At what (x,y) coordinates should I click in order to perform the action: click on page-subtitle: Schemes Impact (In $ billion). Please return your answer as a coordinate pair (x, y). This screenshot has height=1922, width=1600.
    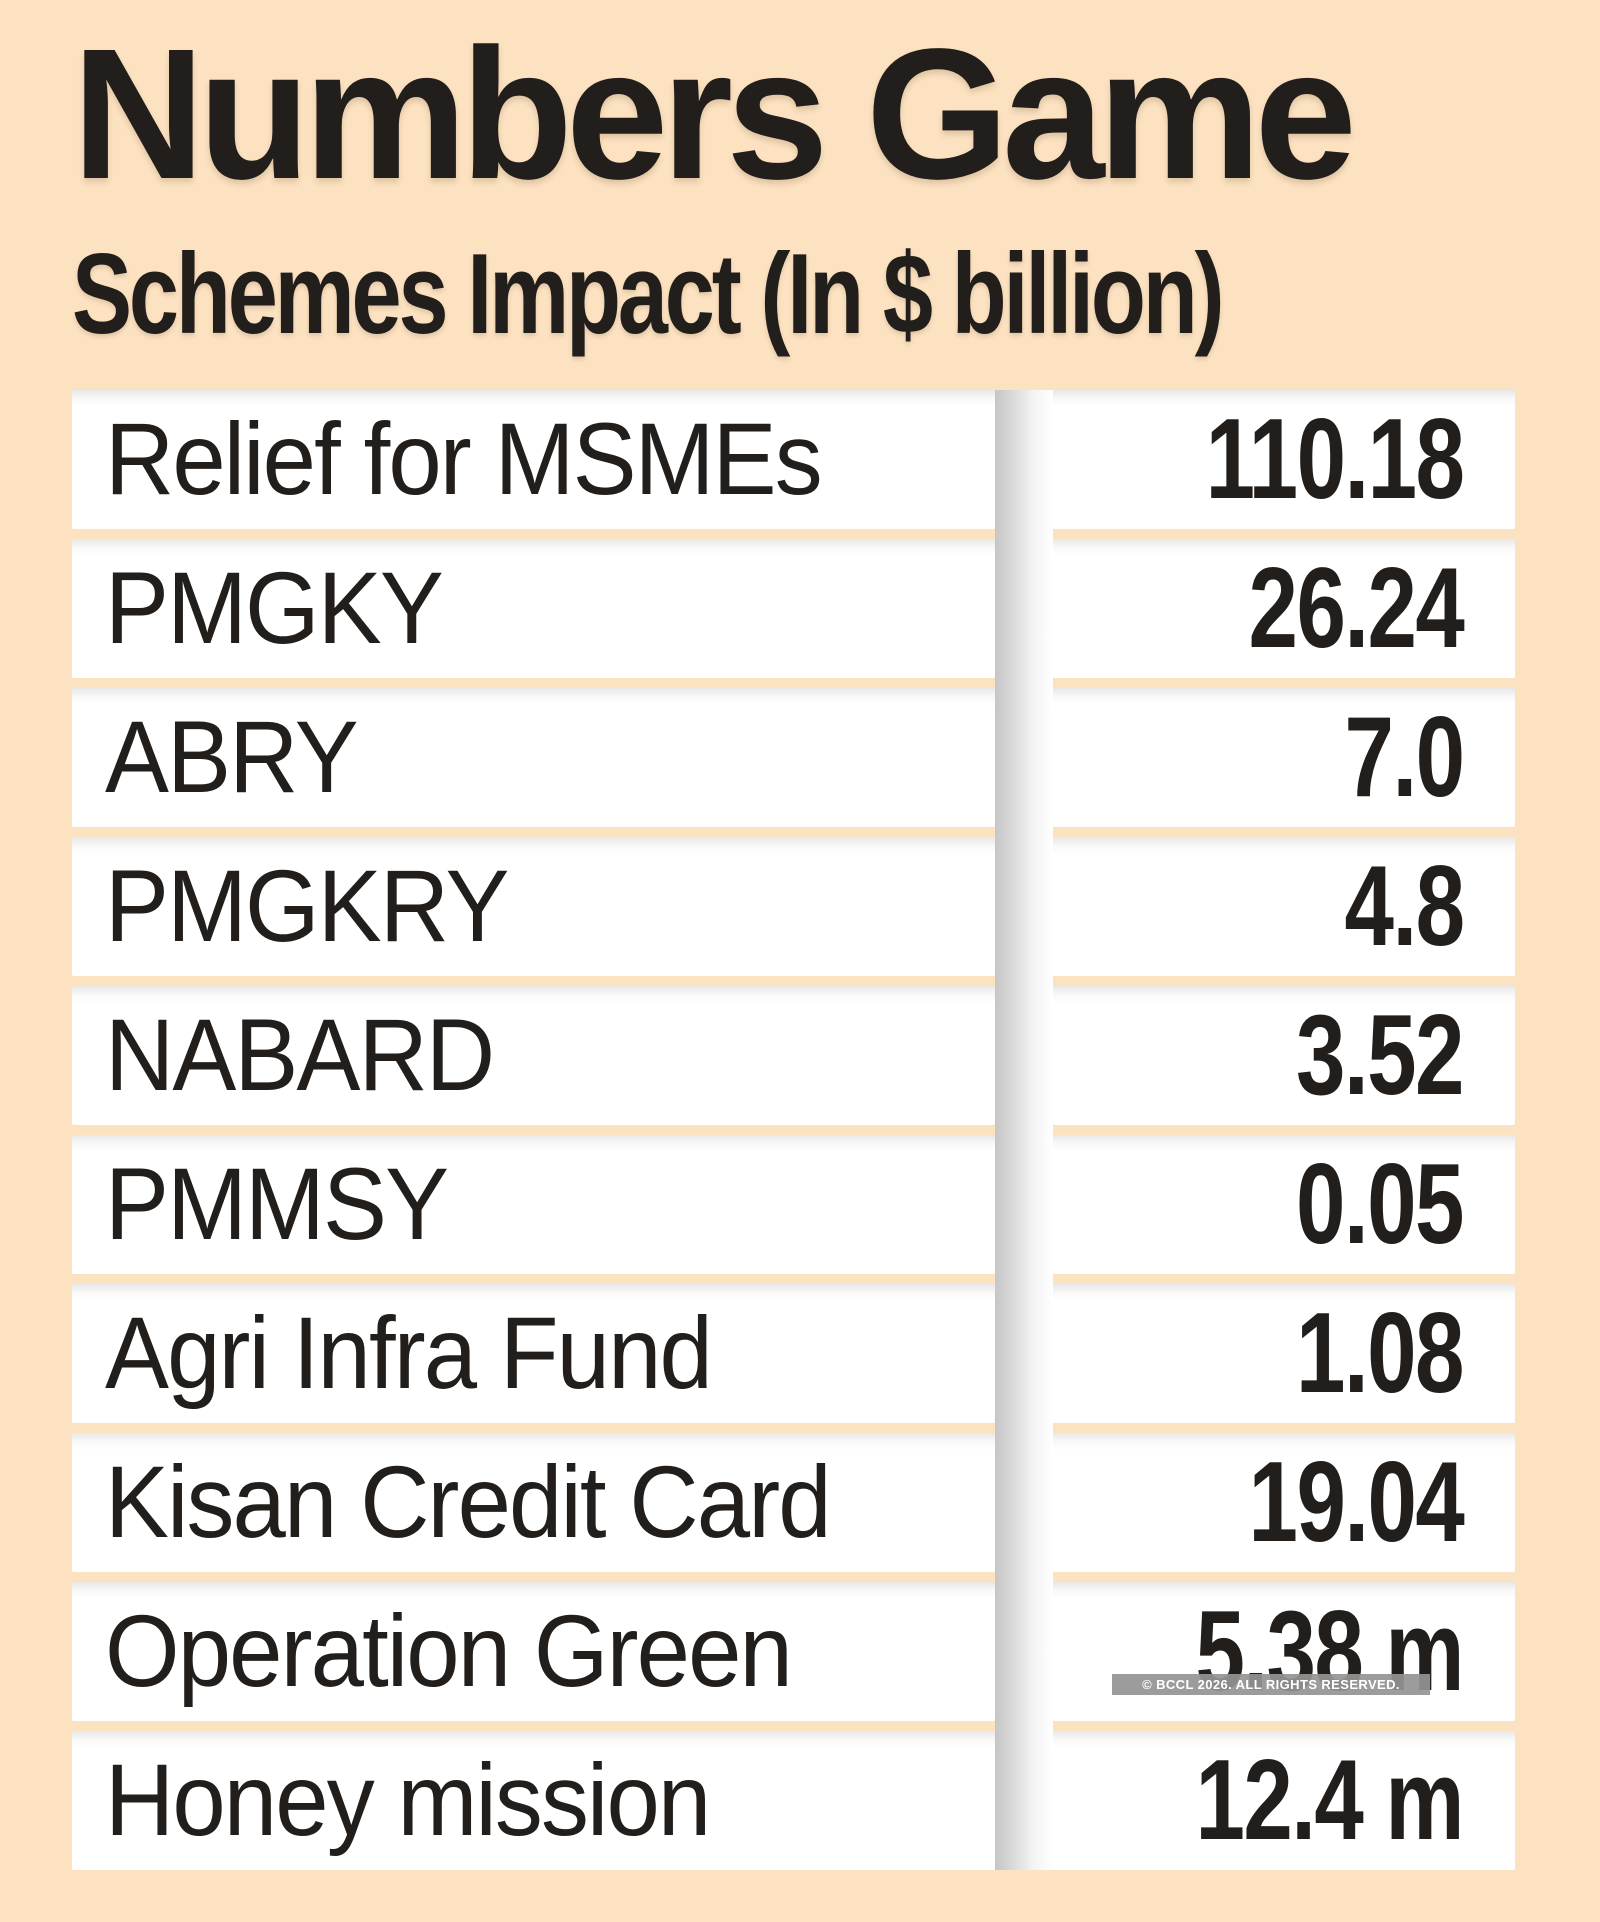
    Looking at the image, I should click on (648, 294).